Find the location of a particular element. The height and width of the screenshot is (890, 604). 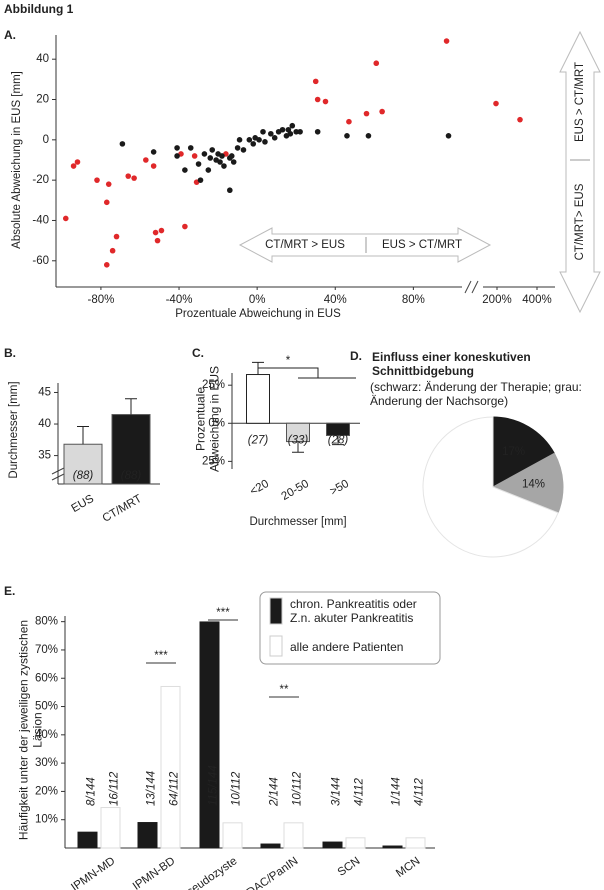

legend-swatch is located at coordinates (276, 646).